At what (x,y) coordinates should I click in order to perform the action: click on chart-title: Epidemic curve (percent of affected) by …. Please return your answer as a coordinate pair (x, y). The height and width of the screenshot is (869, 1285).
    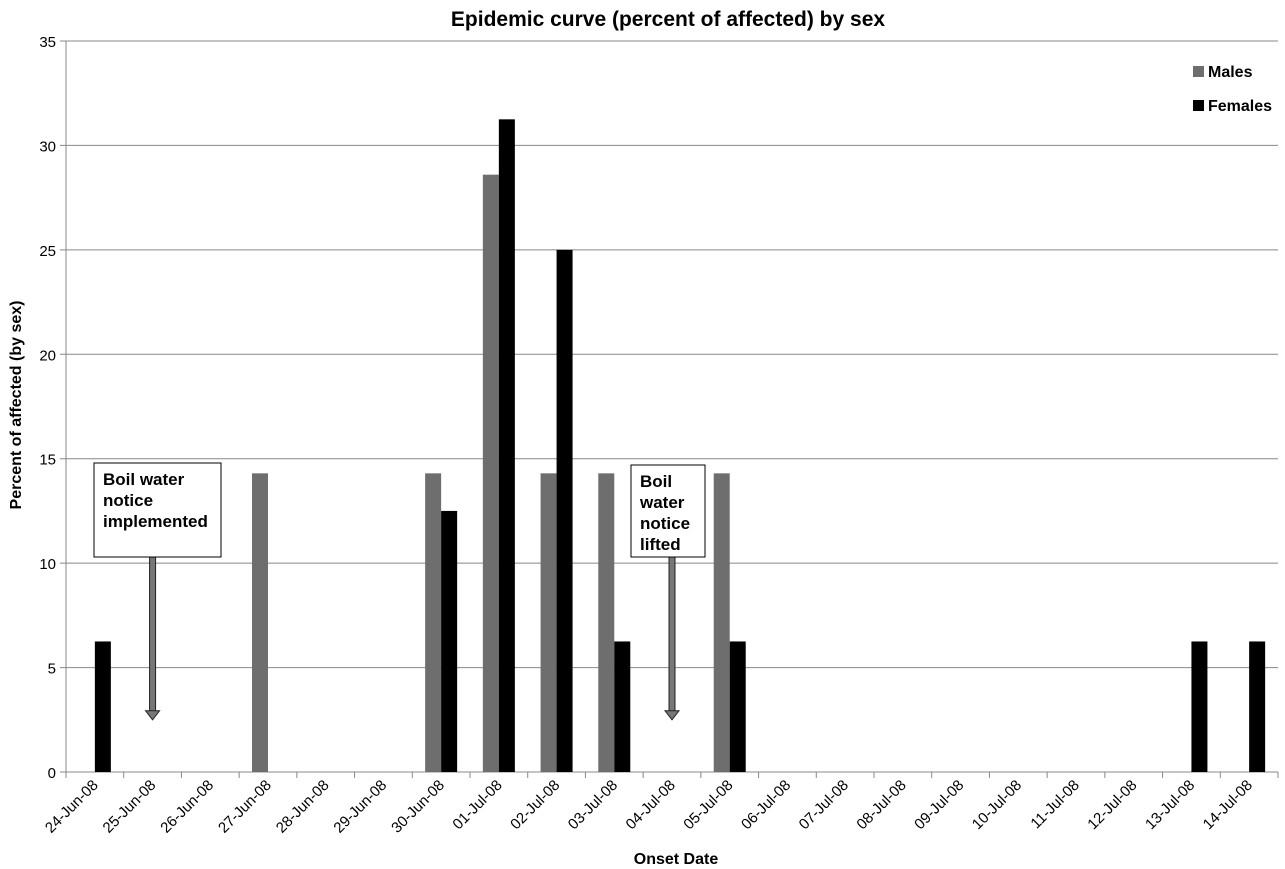
    Looking at the image, I should click on (668, 19).